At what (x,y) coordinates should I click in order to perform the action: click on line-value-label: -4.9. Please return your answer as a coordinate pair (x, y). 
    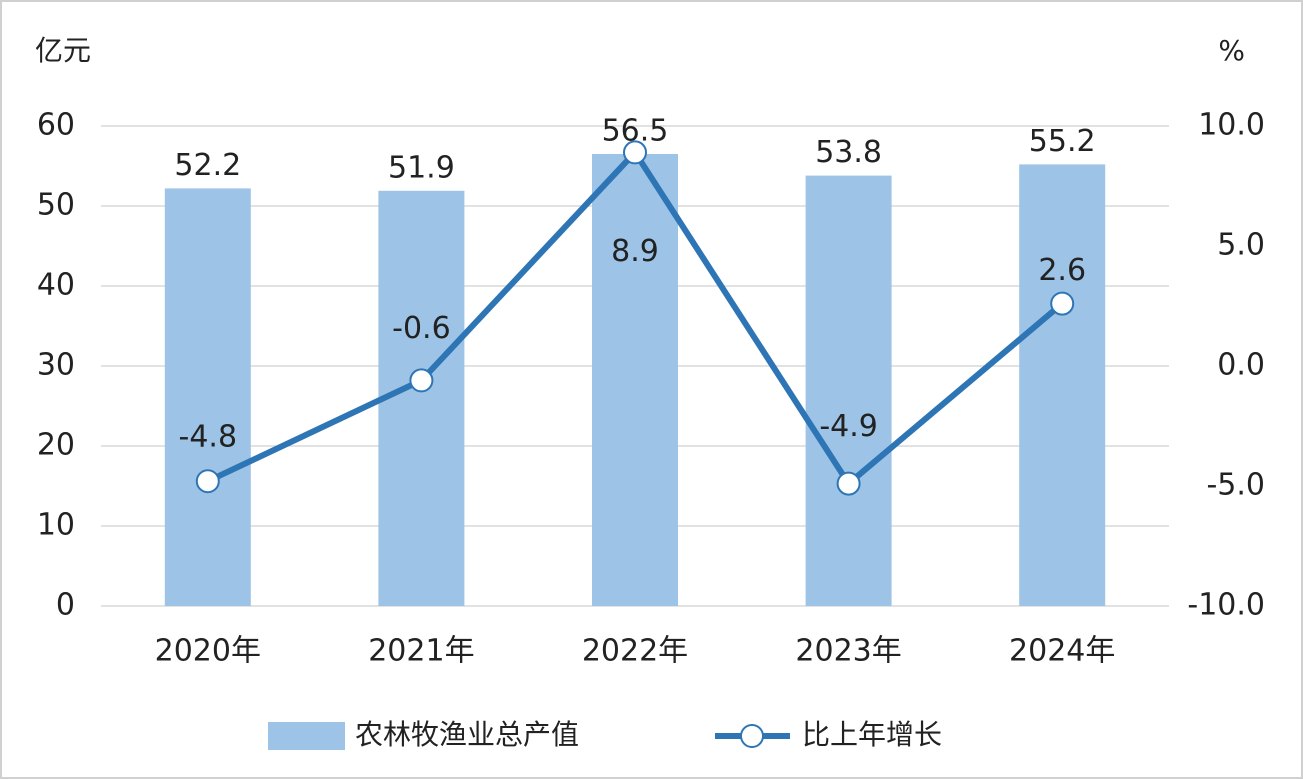
    Looking at the image, I should click on (848, 426).